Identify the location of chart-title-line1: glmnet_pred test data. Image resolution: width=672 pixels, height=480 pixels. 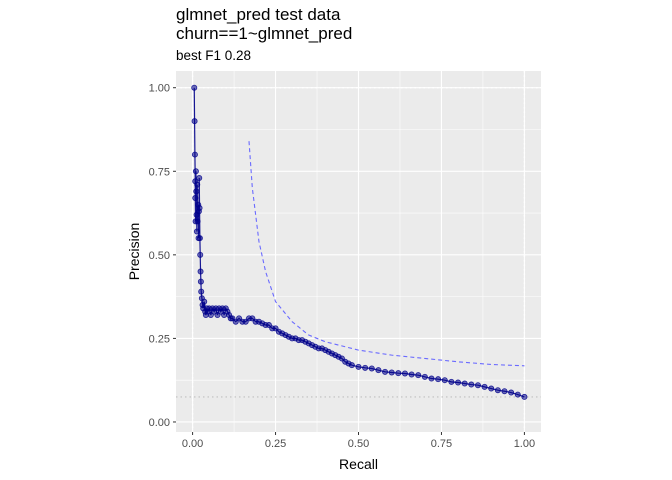
(258, 14).